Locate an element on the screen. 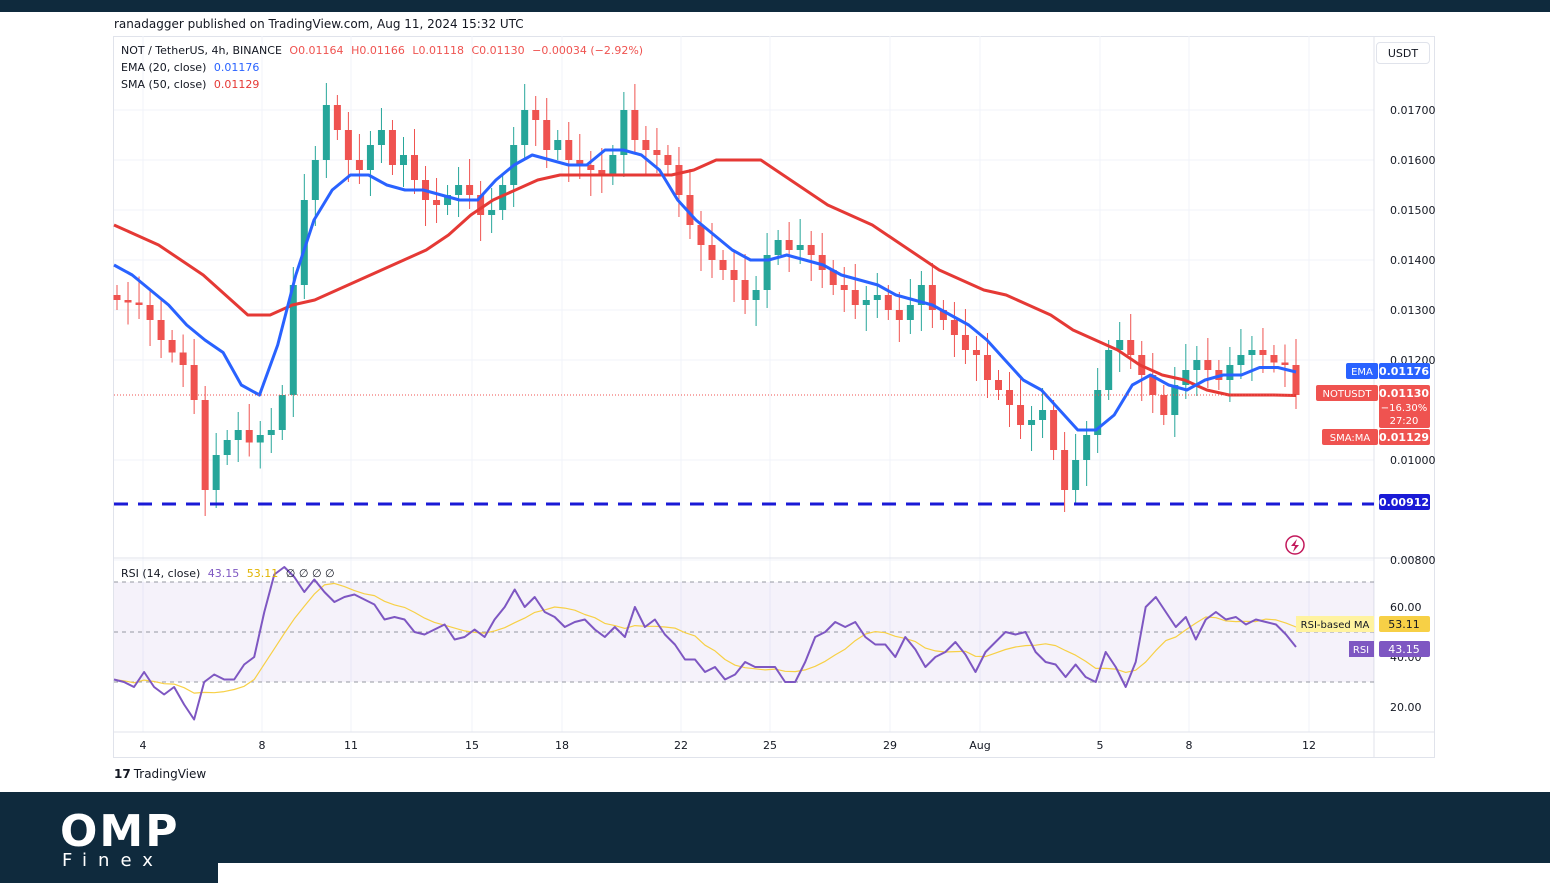 This screenshot has height=883, width=1550. ema-label: EMA (20, close) is located at coordinates (164, 67).